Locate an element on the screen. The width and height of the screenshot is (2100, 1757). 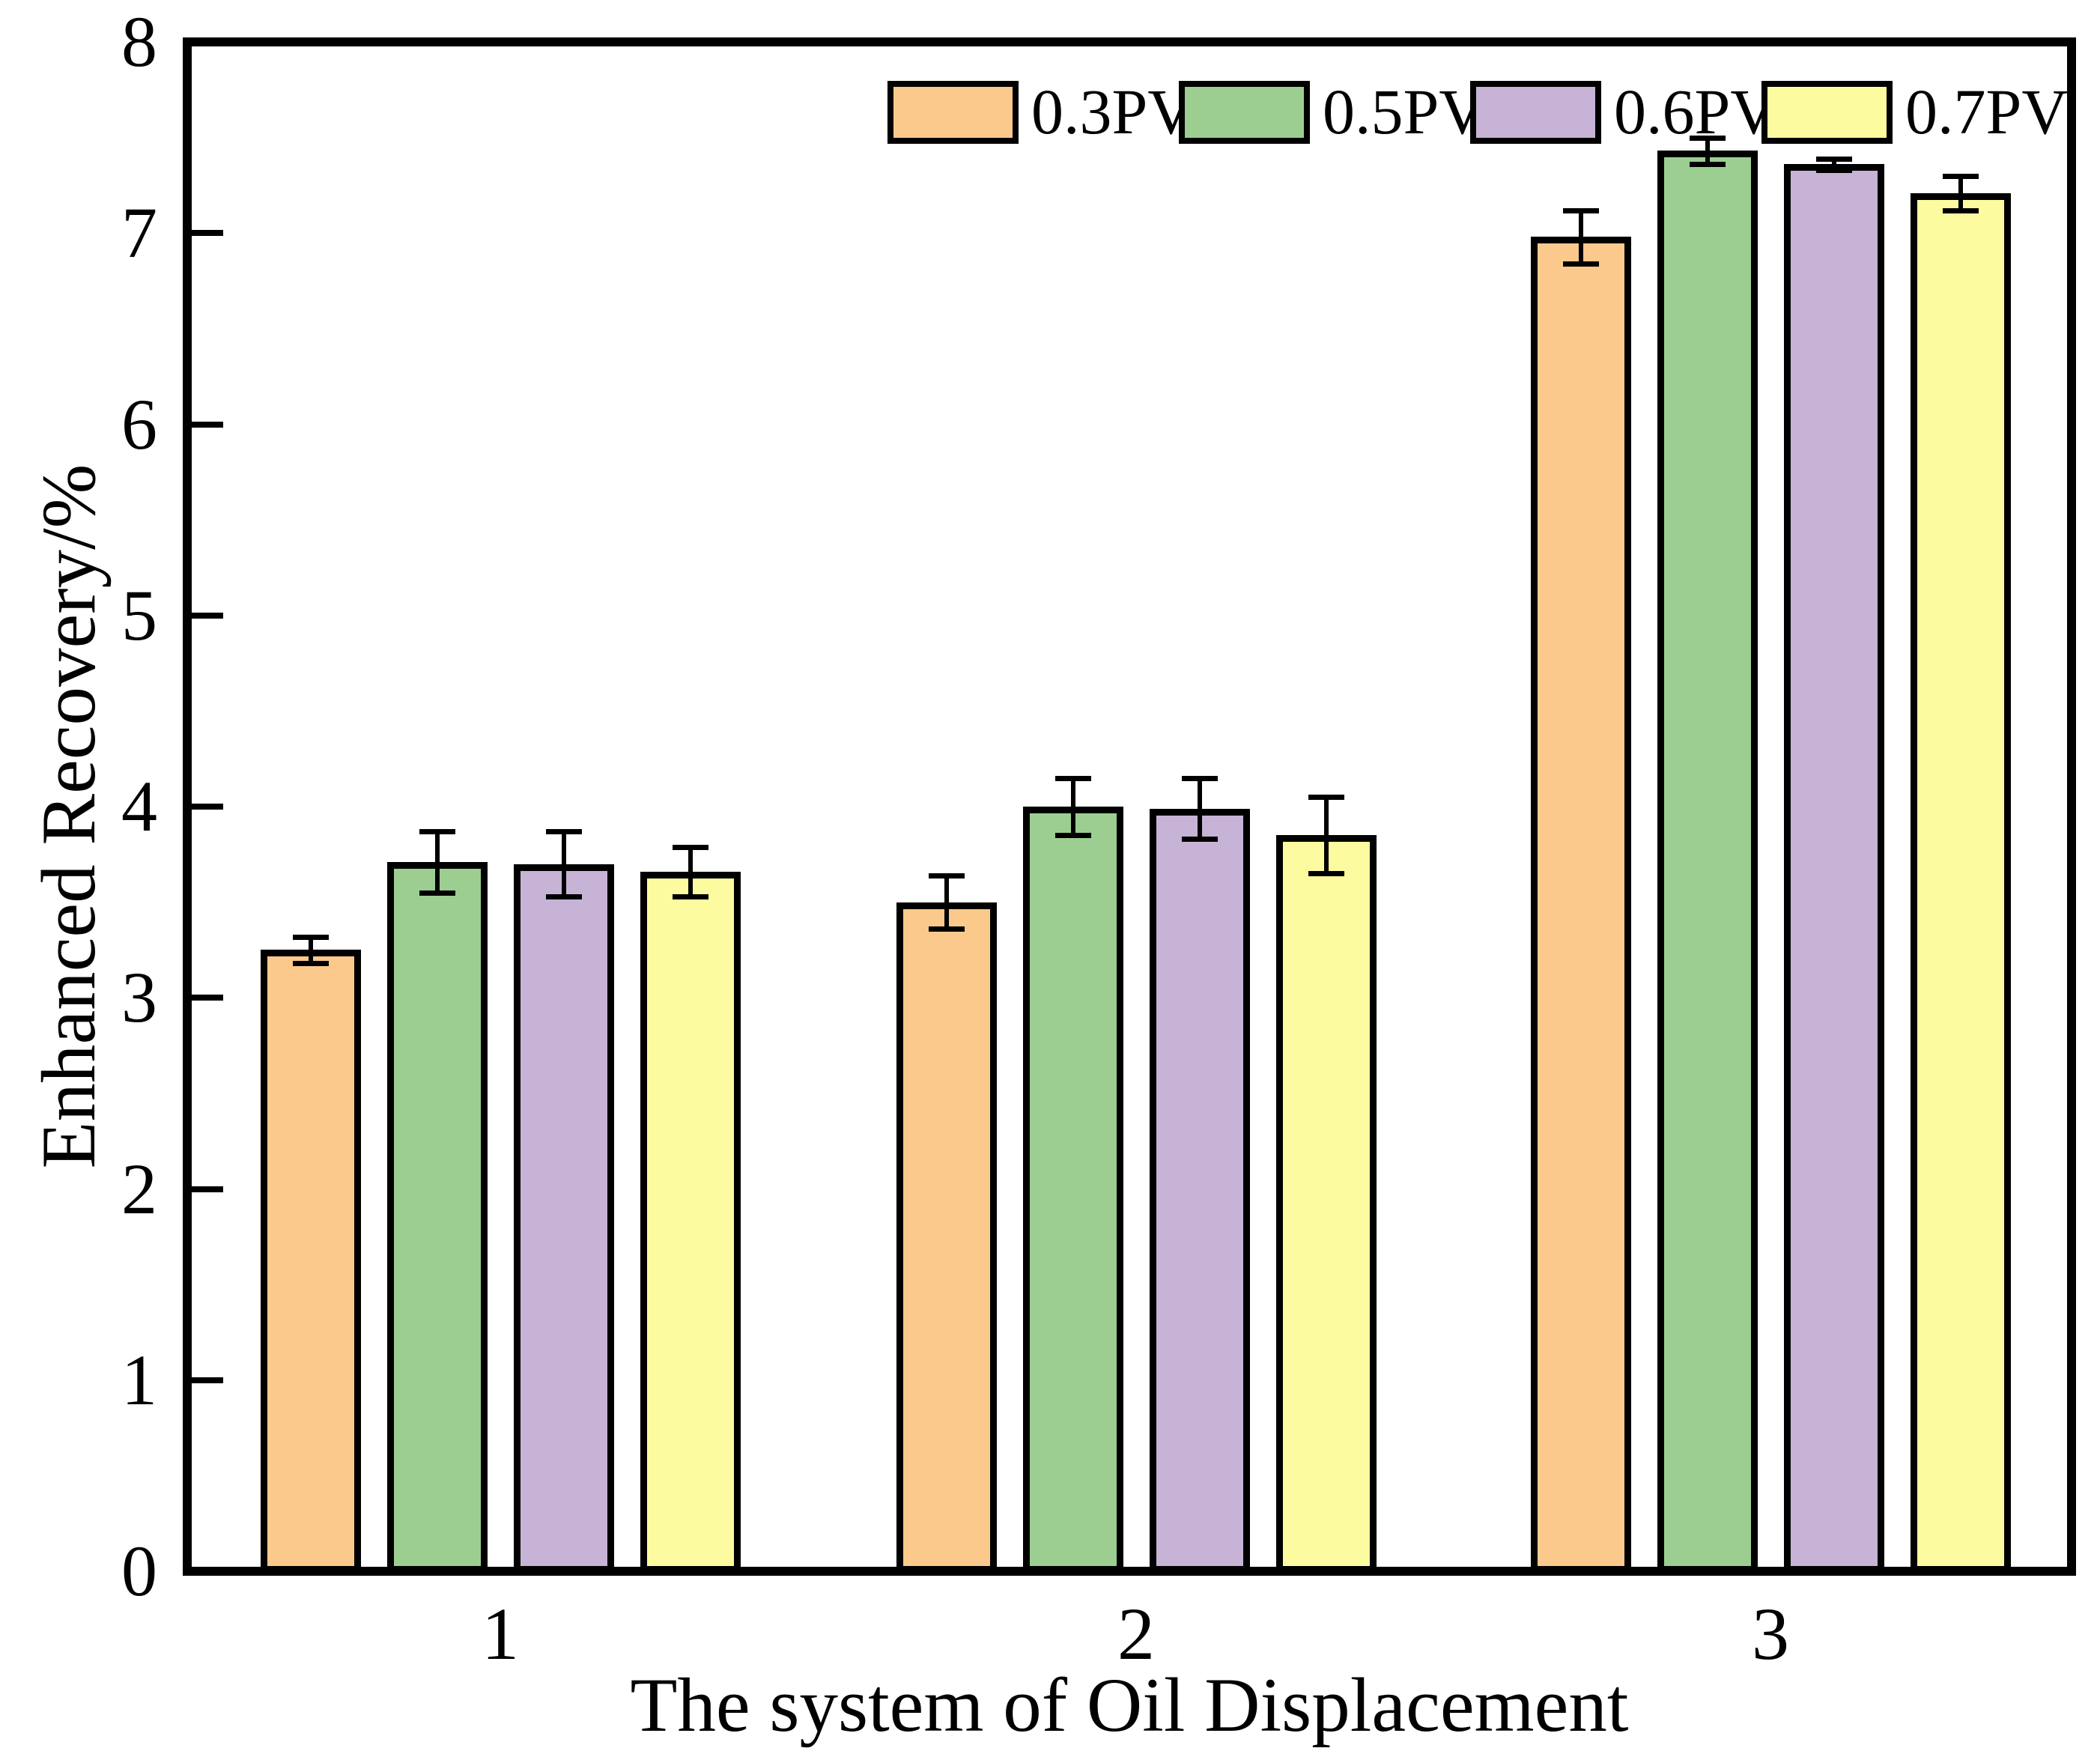
y-tick-label: 7 is located at coordinates (139, 232).